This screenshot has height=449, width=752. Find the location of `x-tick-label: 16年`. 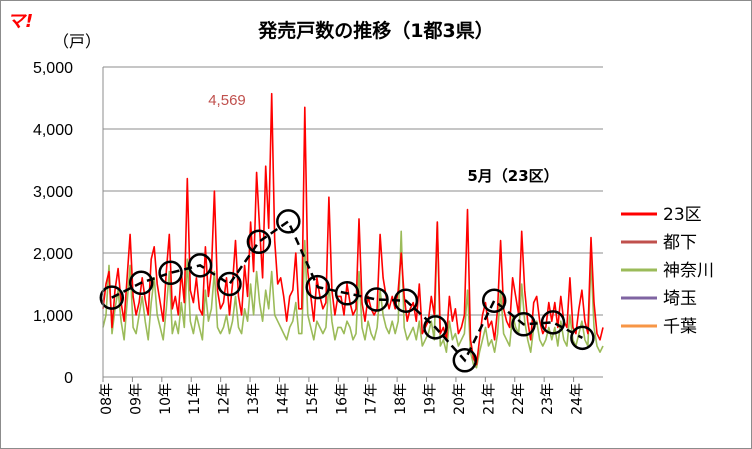

x-tick-label: 16年 is located at coordinates (342, 399).